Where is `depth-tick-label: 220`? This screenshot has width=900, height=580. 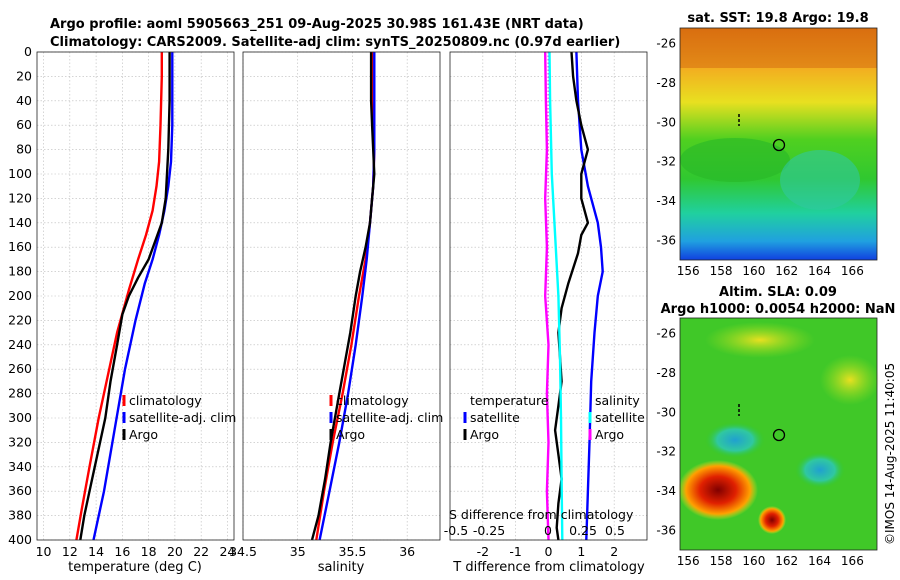 depth-tick-label: 220 is located at coordinates (20, 319).